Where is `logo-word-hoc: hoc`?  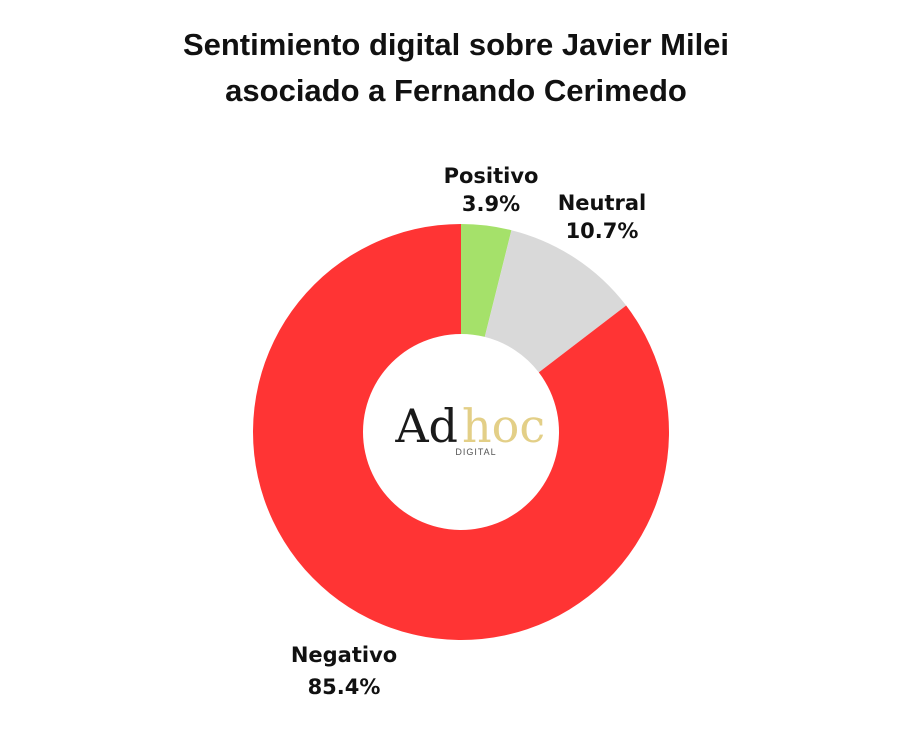 logo-word-hoc: hoc is located at coordinates (503, 426).